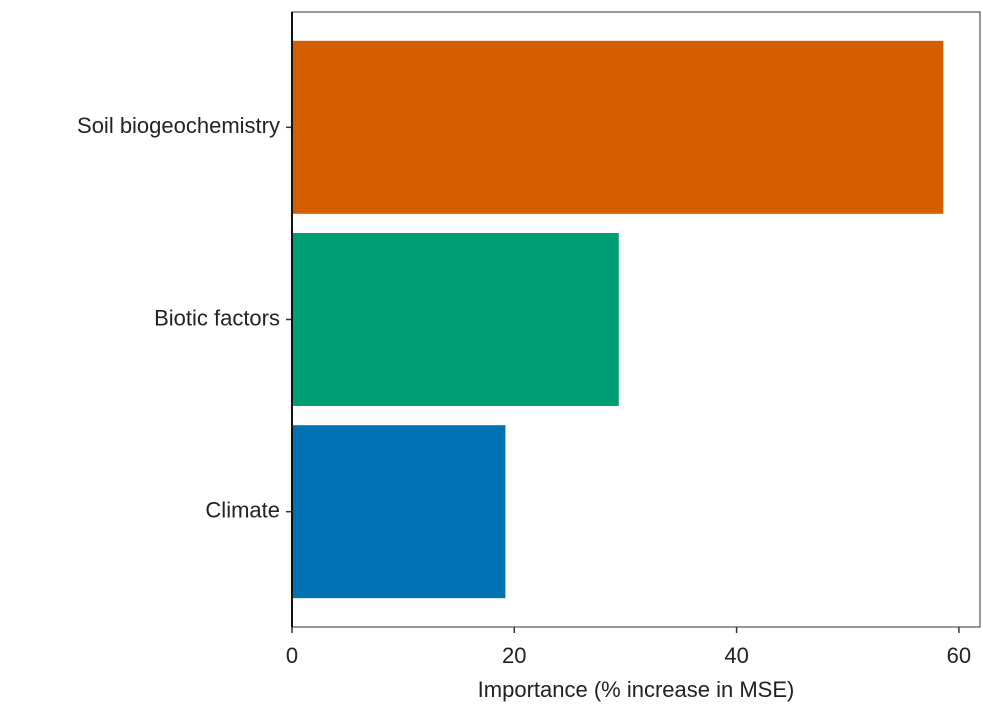  I want to click on x-tick-label: 40, so click(736, 655).